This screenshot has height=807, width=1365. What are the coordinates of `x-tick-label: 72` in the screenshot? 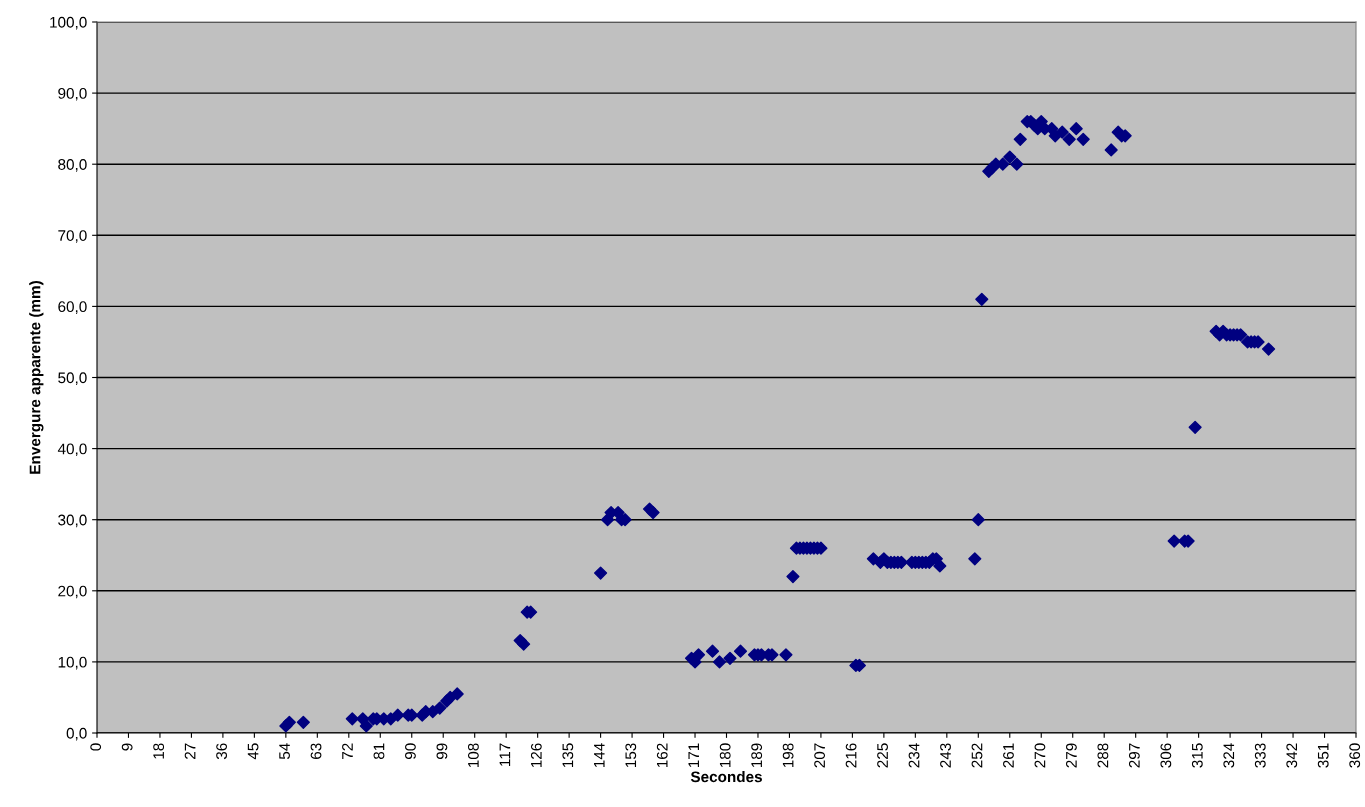 It's located at (347, 751).